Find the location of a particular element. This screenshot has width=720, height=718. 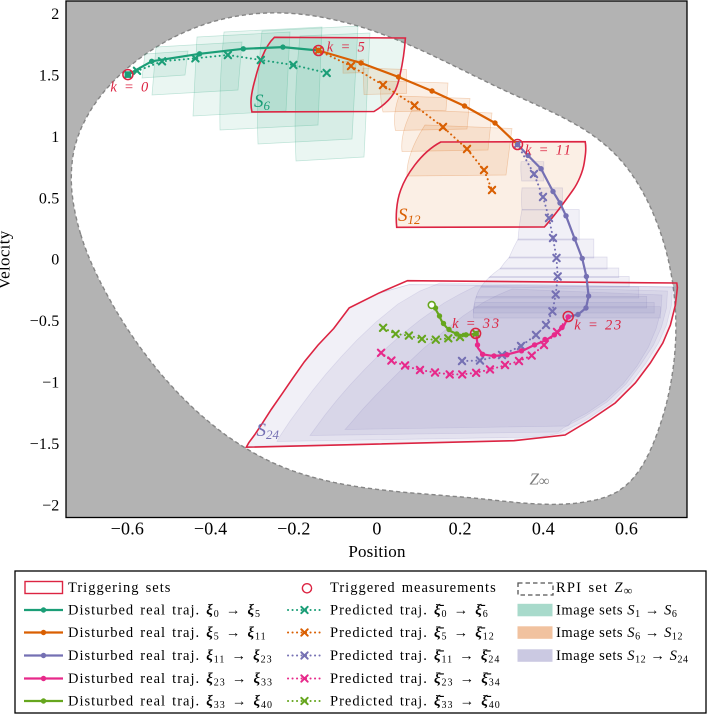

svg-text: 0.4 is located at coordinates (543, 529).